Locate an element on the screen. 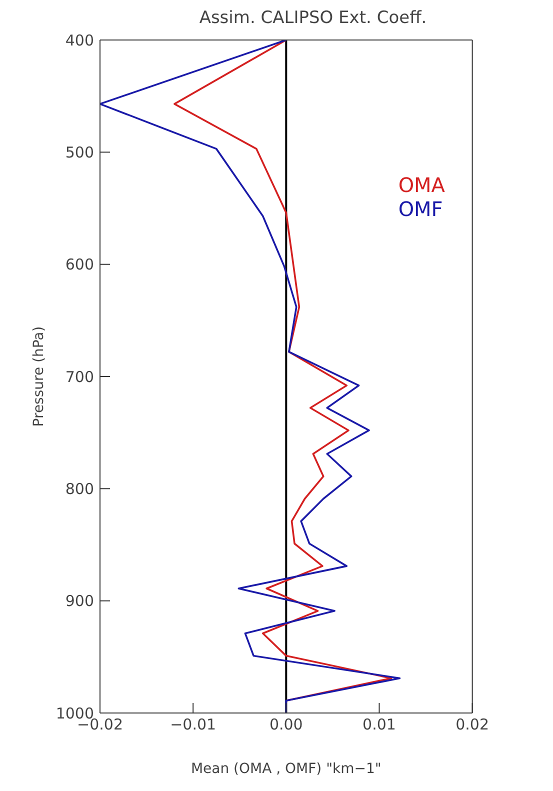 The height and width of the screenshot is (791, 553). y-tick-label: 600 is located at coordinates (79, 265).